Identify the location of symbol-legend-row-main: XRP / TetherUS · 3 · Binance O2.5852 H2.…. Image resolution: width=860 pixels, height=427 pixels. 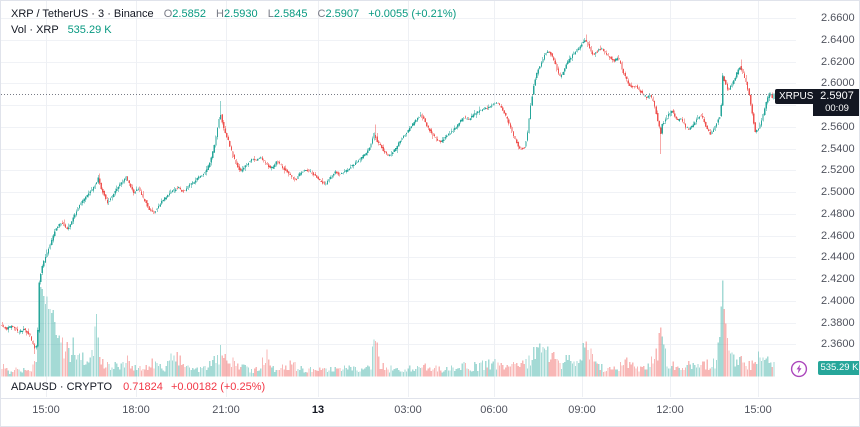
(233, 14).